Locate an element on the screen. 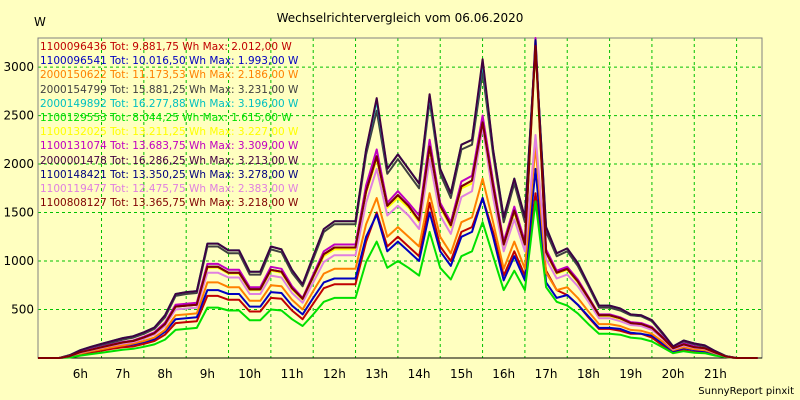  x-tick-label: 12h is located at coordinates (334, 374).